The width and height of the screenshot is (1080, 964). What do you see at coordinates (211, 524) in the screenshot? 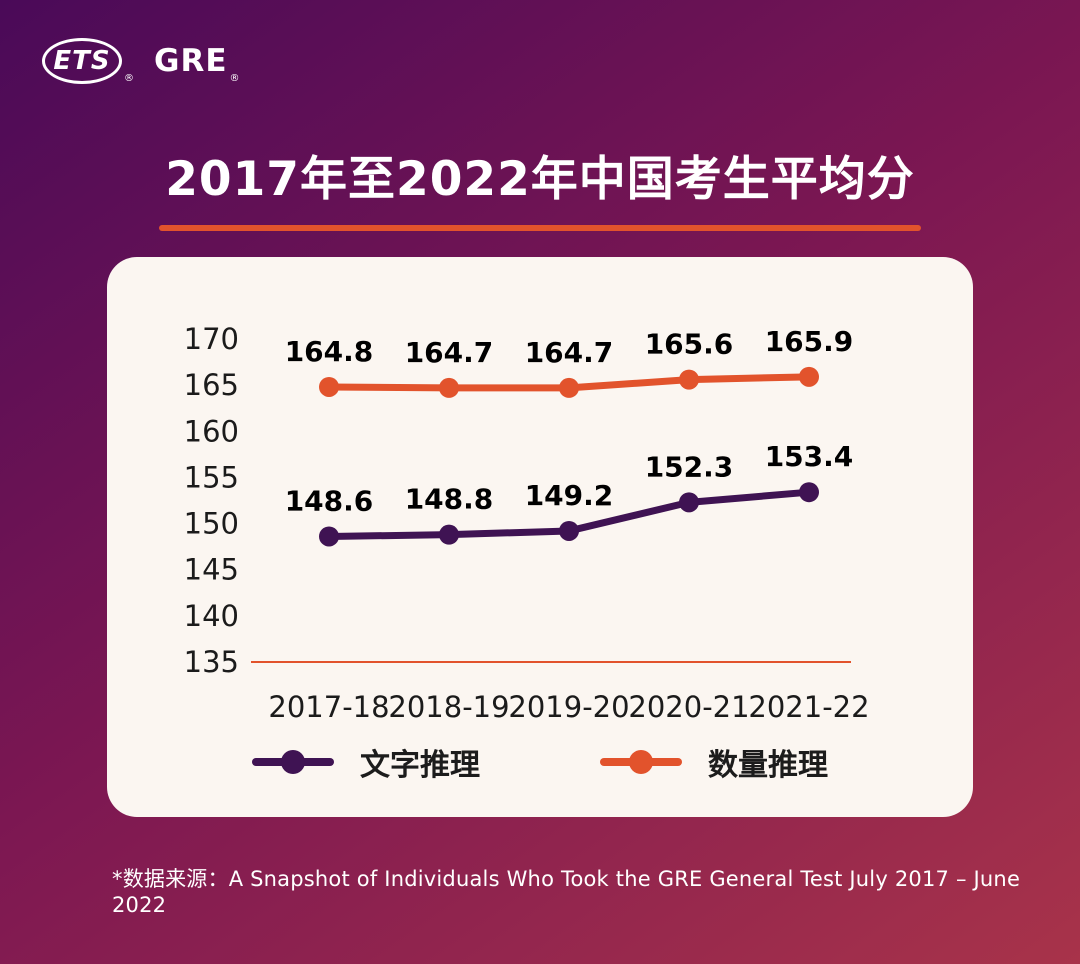
I see `y-tick-label: 150` at bounding box center [211, 524].